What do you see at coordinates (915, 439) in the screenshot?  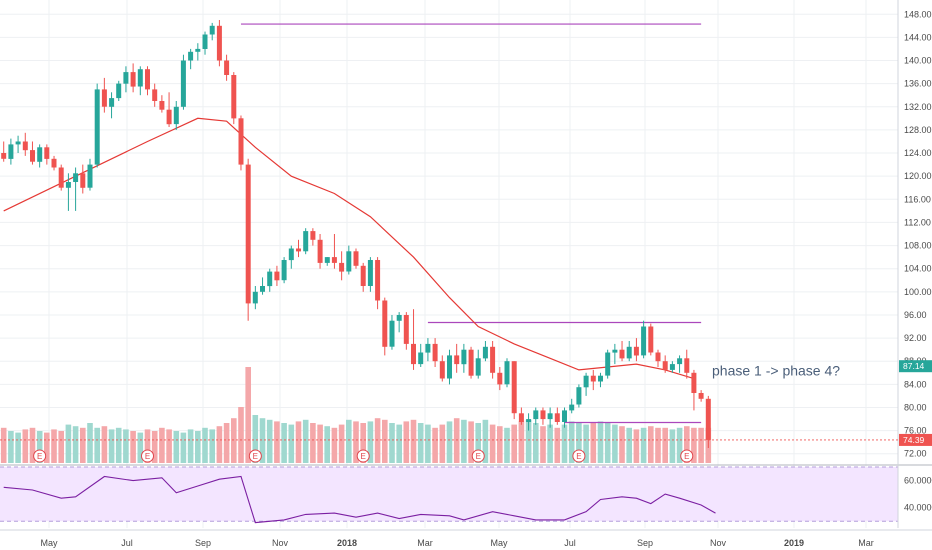 I see `current-price-tag: 74.39` at bounding box center [915, 439].